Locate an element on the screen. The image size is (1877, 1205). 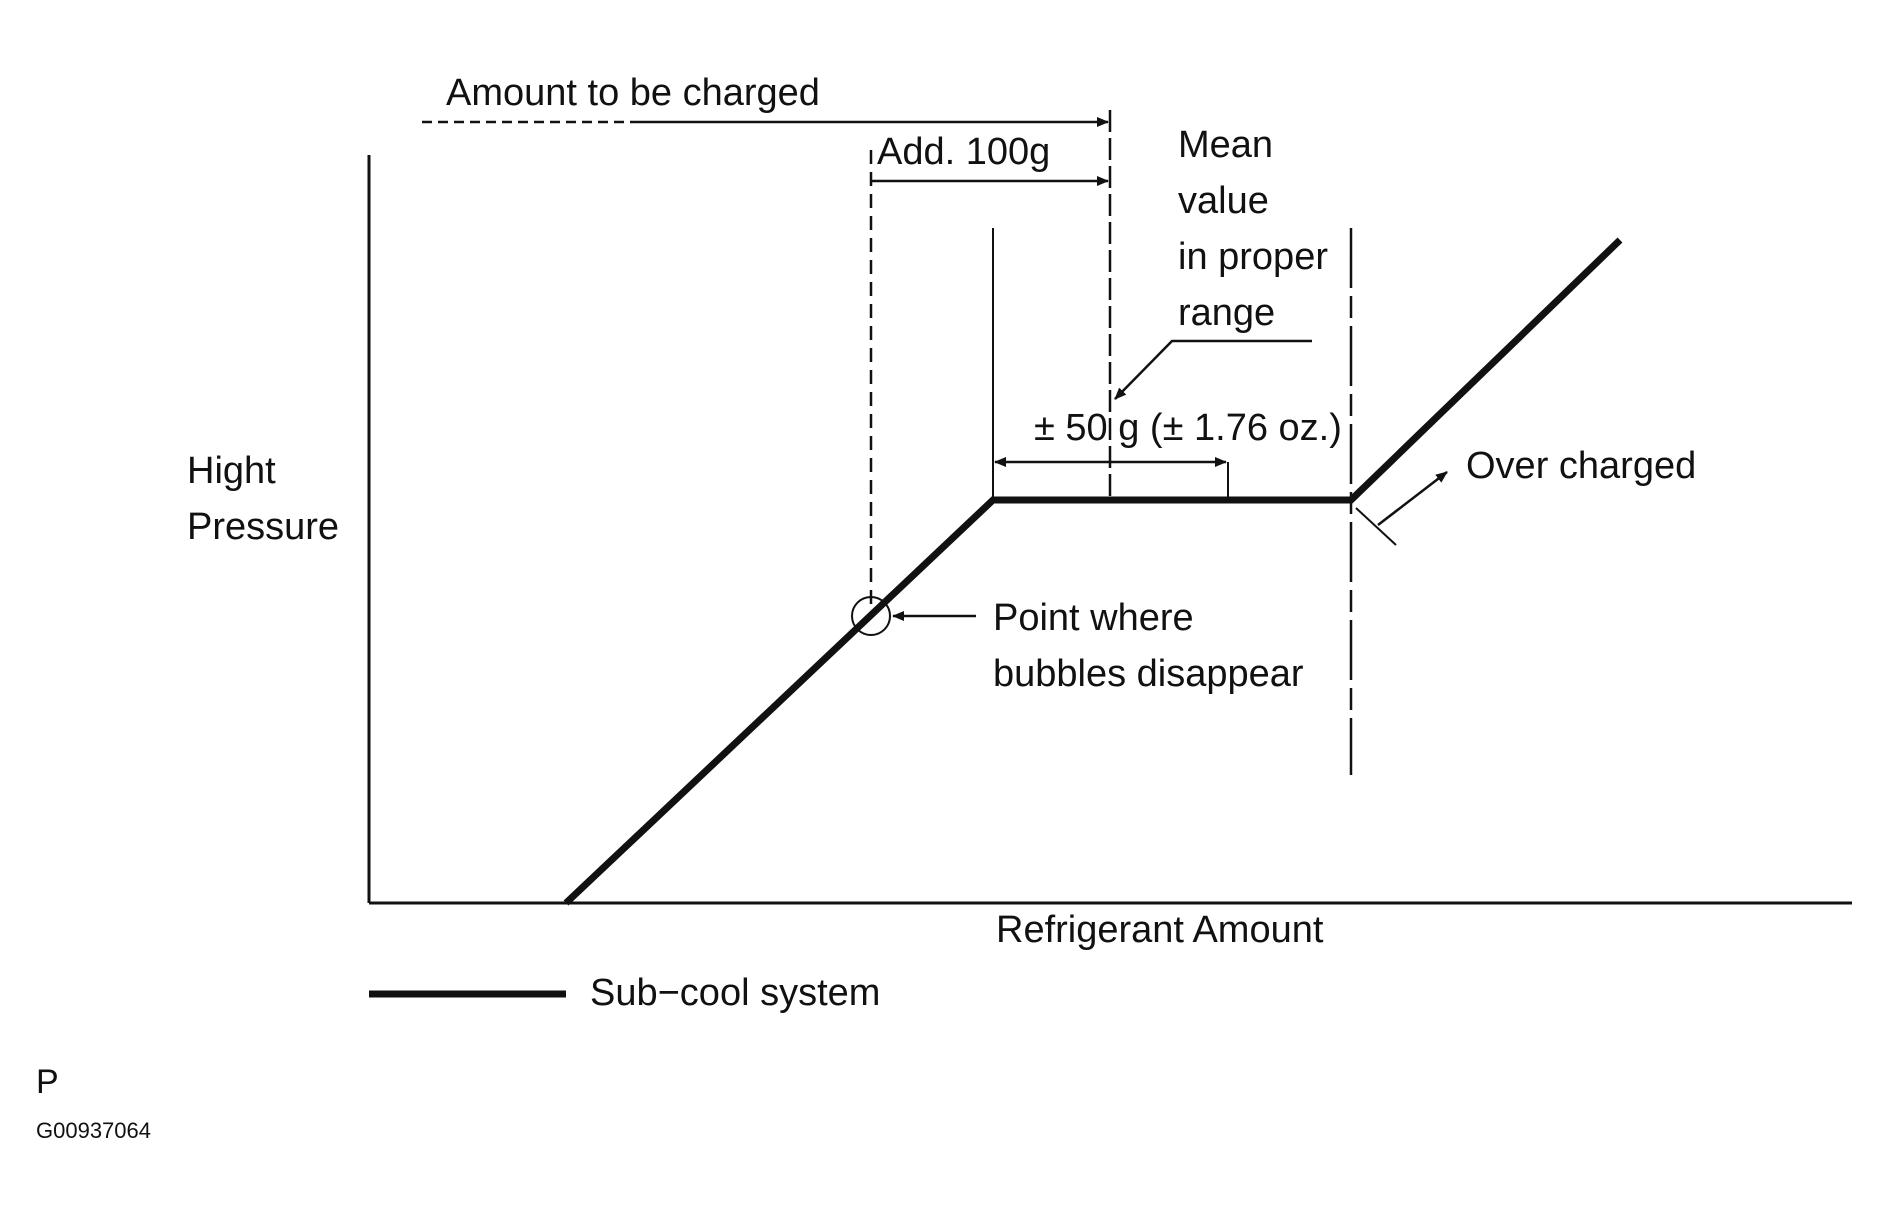
mean-value-line-4: range is located at coordinates (1226, 313).